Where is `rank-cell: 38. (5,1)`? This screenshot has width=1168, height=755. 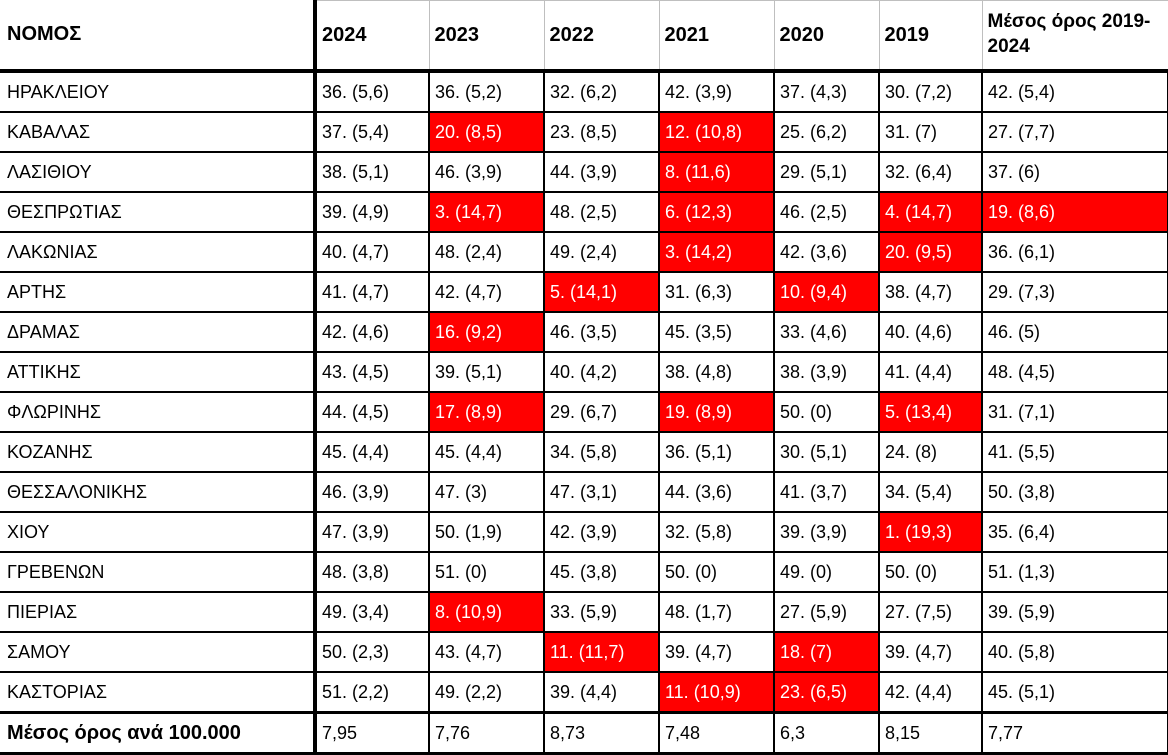 rank-cell: 38. (5,1) is located at coordinates (372, 172).